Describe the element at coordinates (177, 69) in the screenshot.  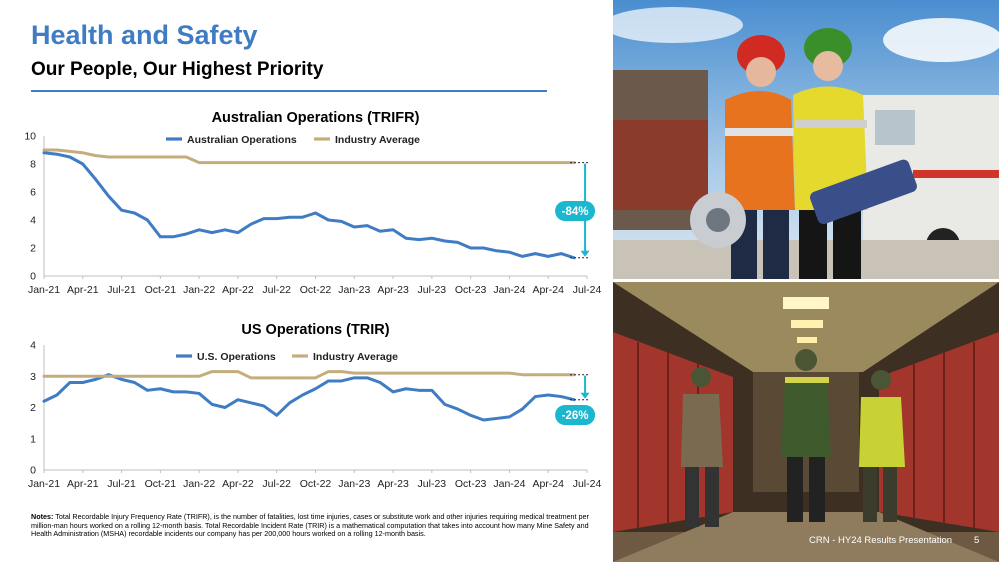
I see `page-subtitle: Our People, Our Highest Priority` at that location.